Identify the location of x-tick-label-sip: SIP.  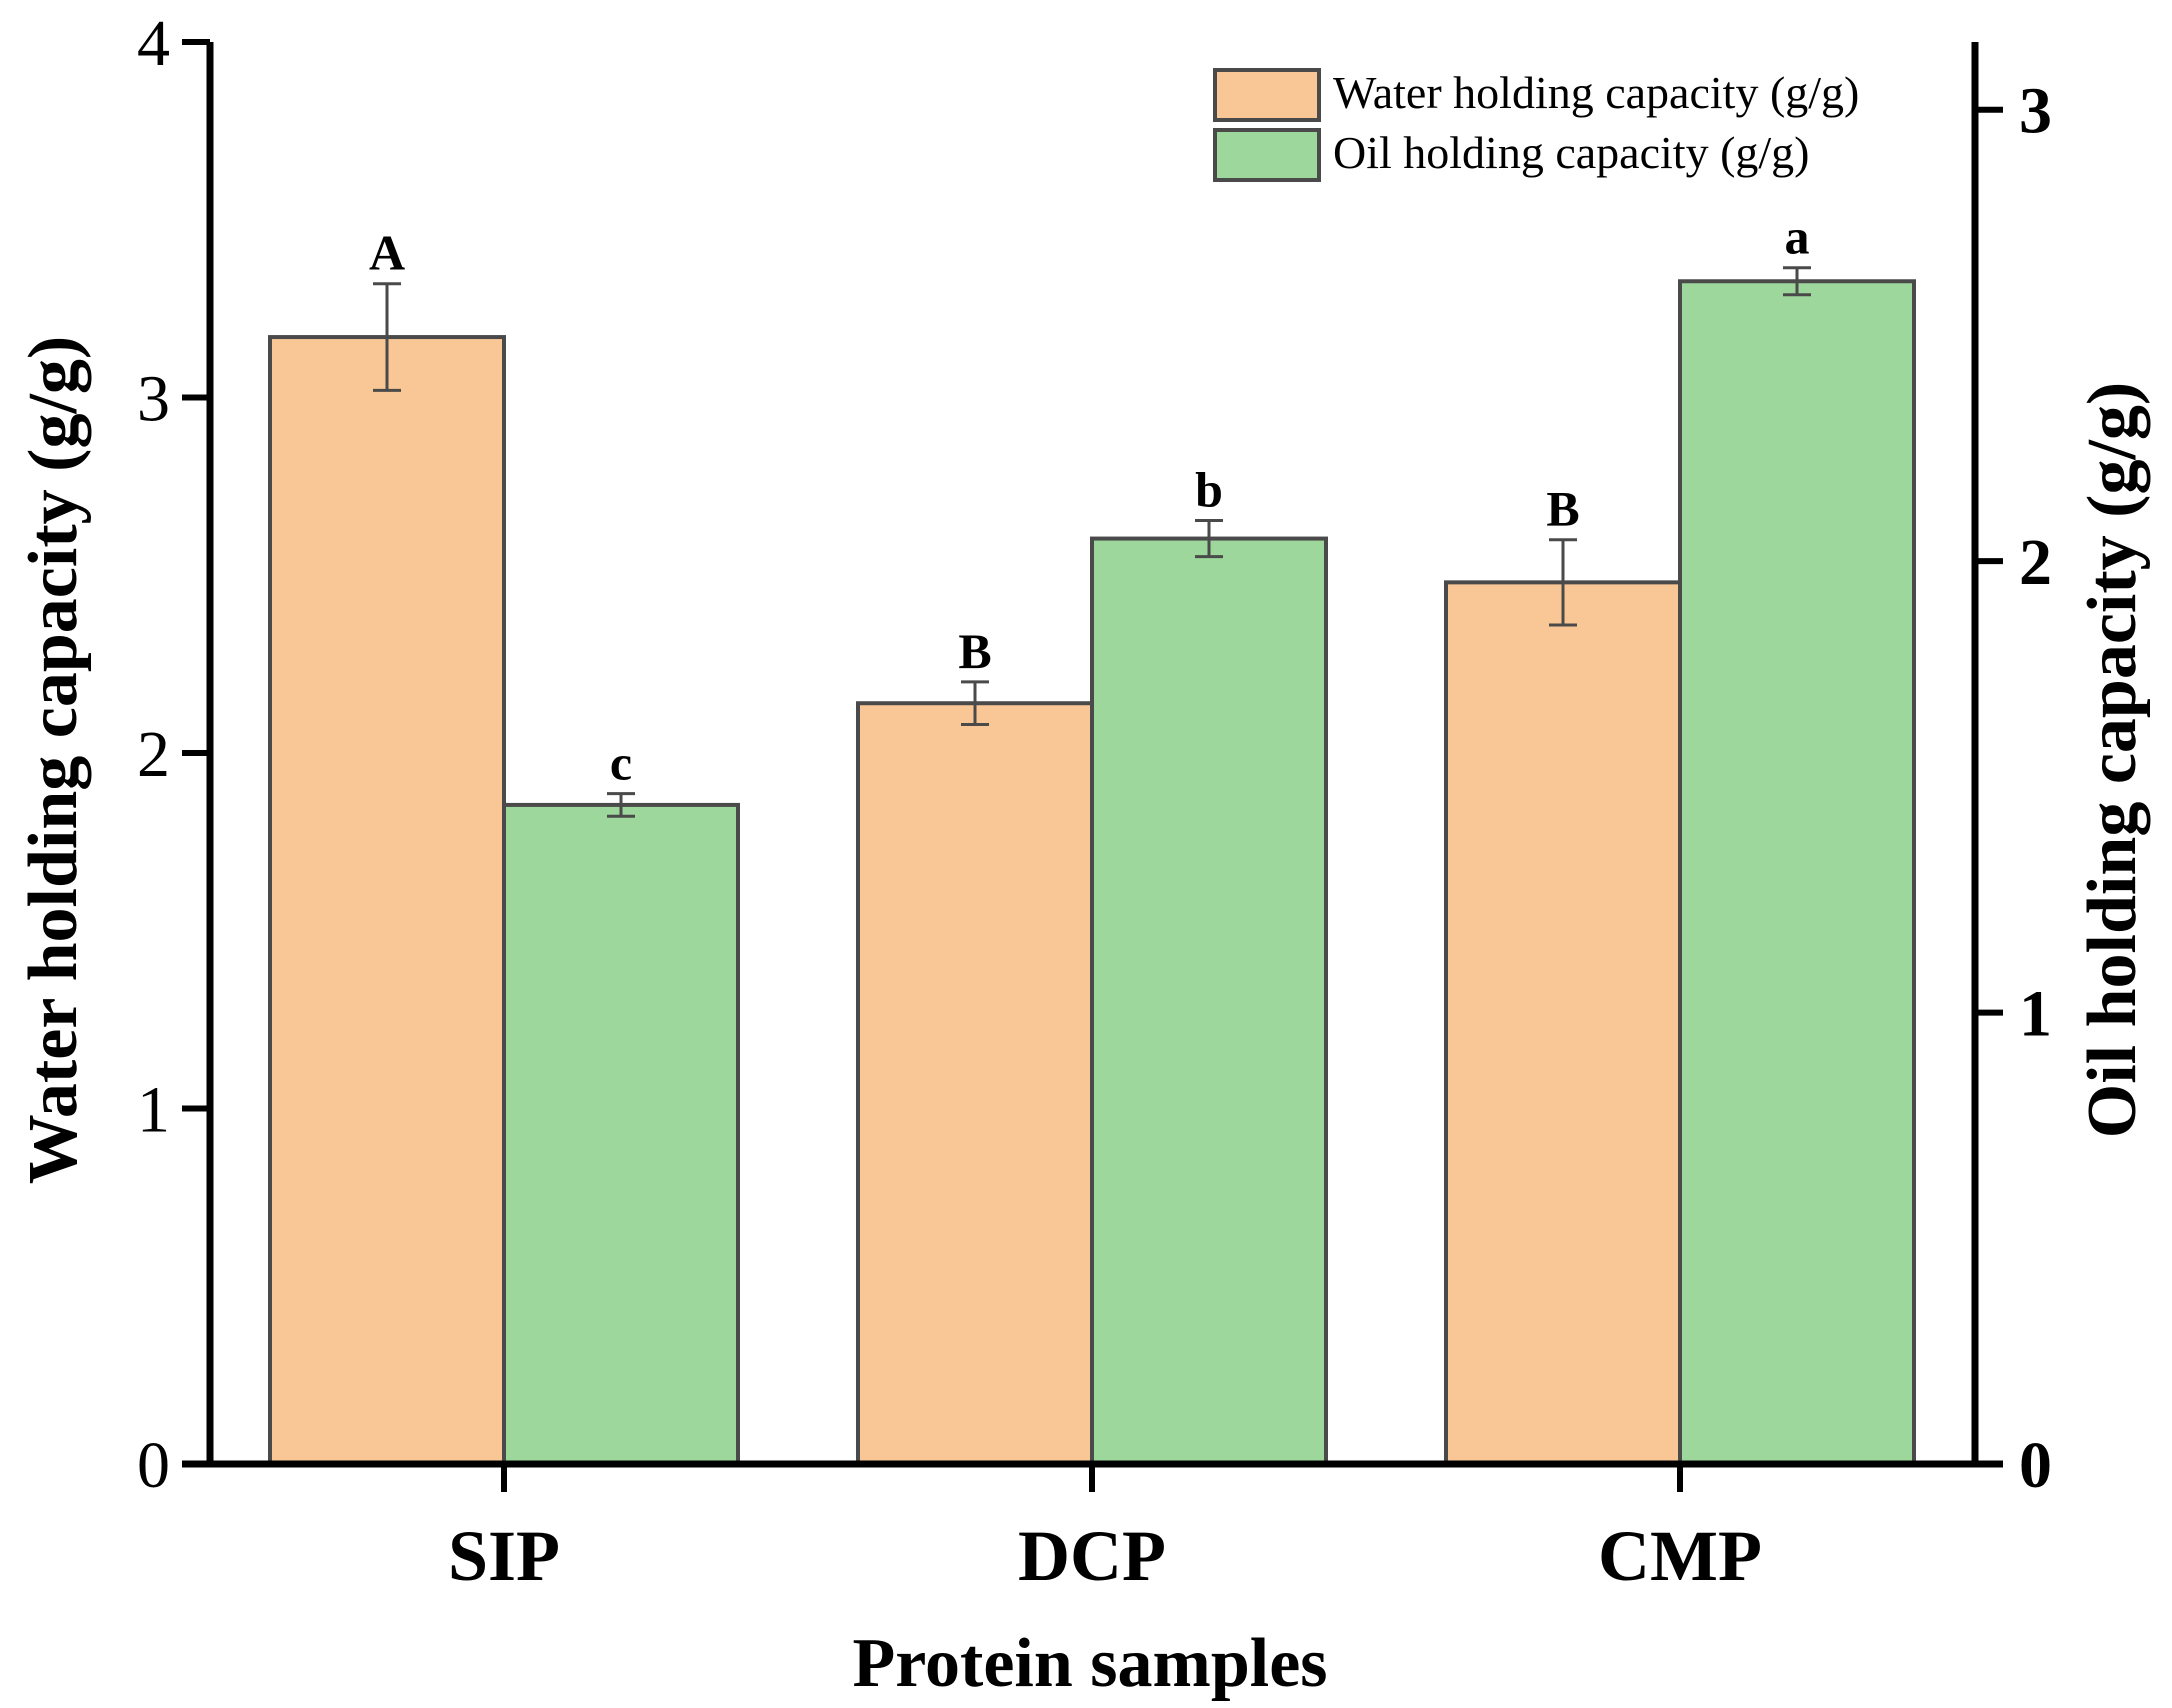
(504, 1556).